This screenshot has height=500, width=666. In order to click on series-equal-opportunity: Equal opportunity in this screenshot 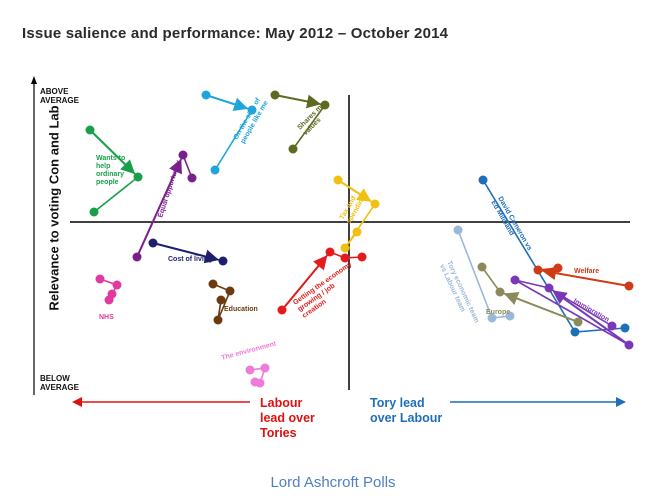, I will do `click(164, 206)`.